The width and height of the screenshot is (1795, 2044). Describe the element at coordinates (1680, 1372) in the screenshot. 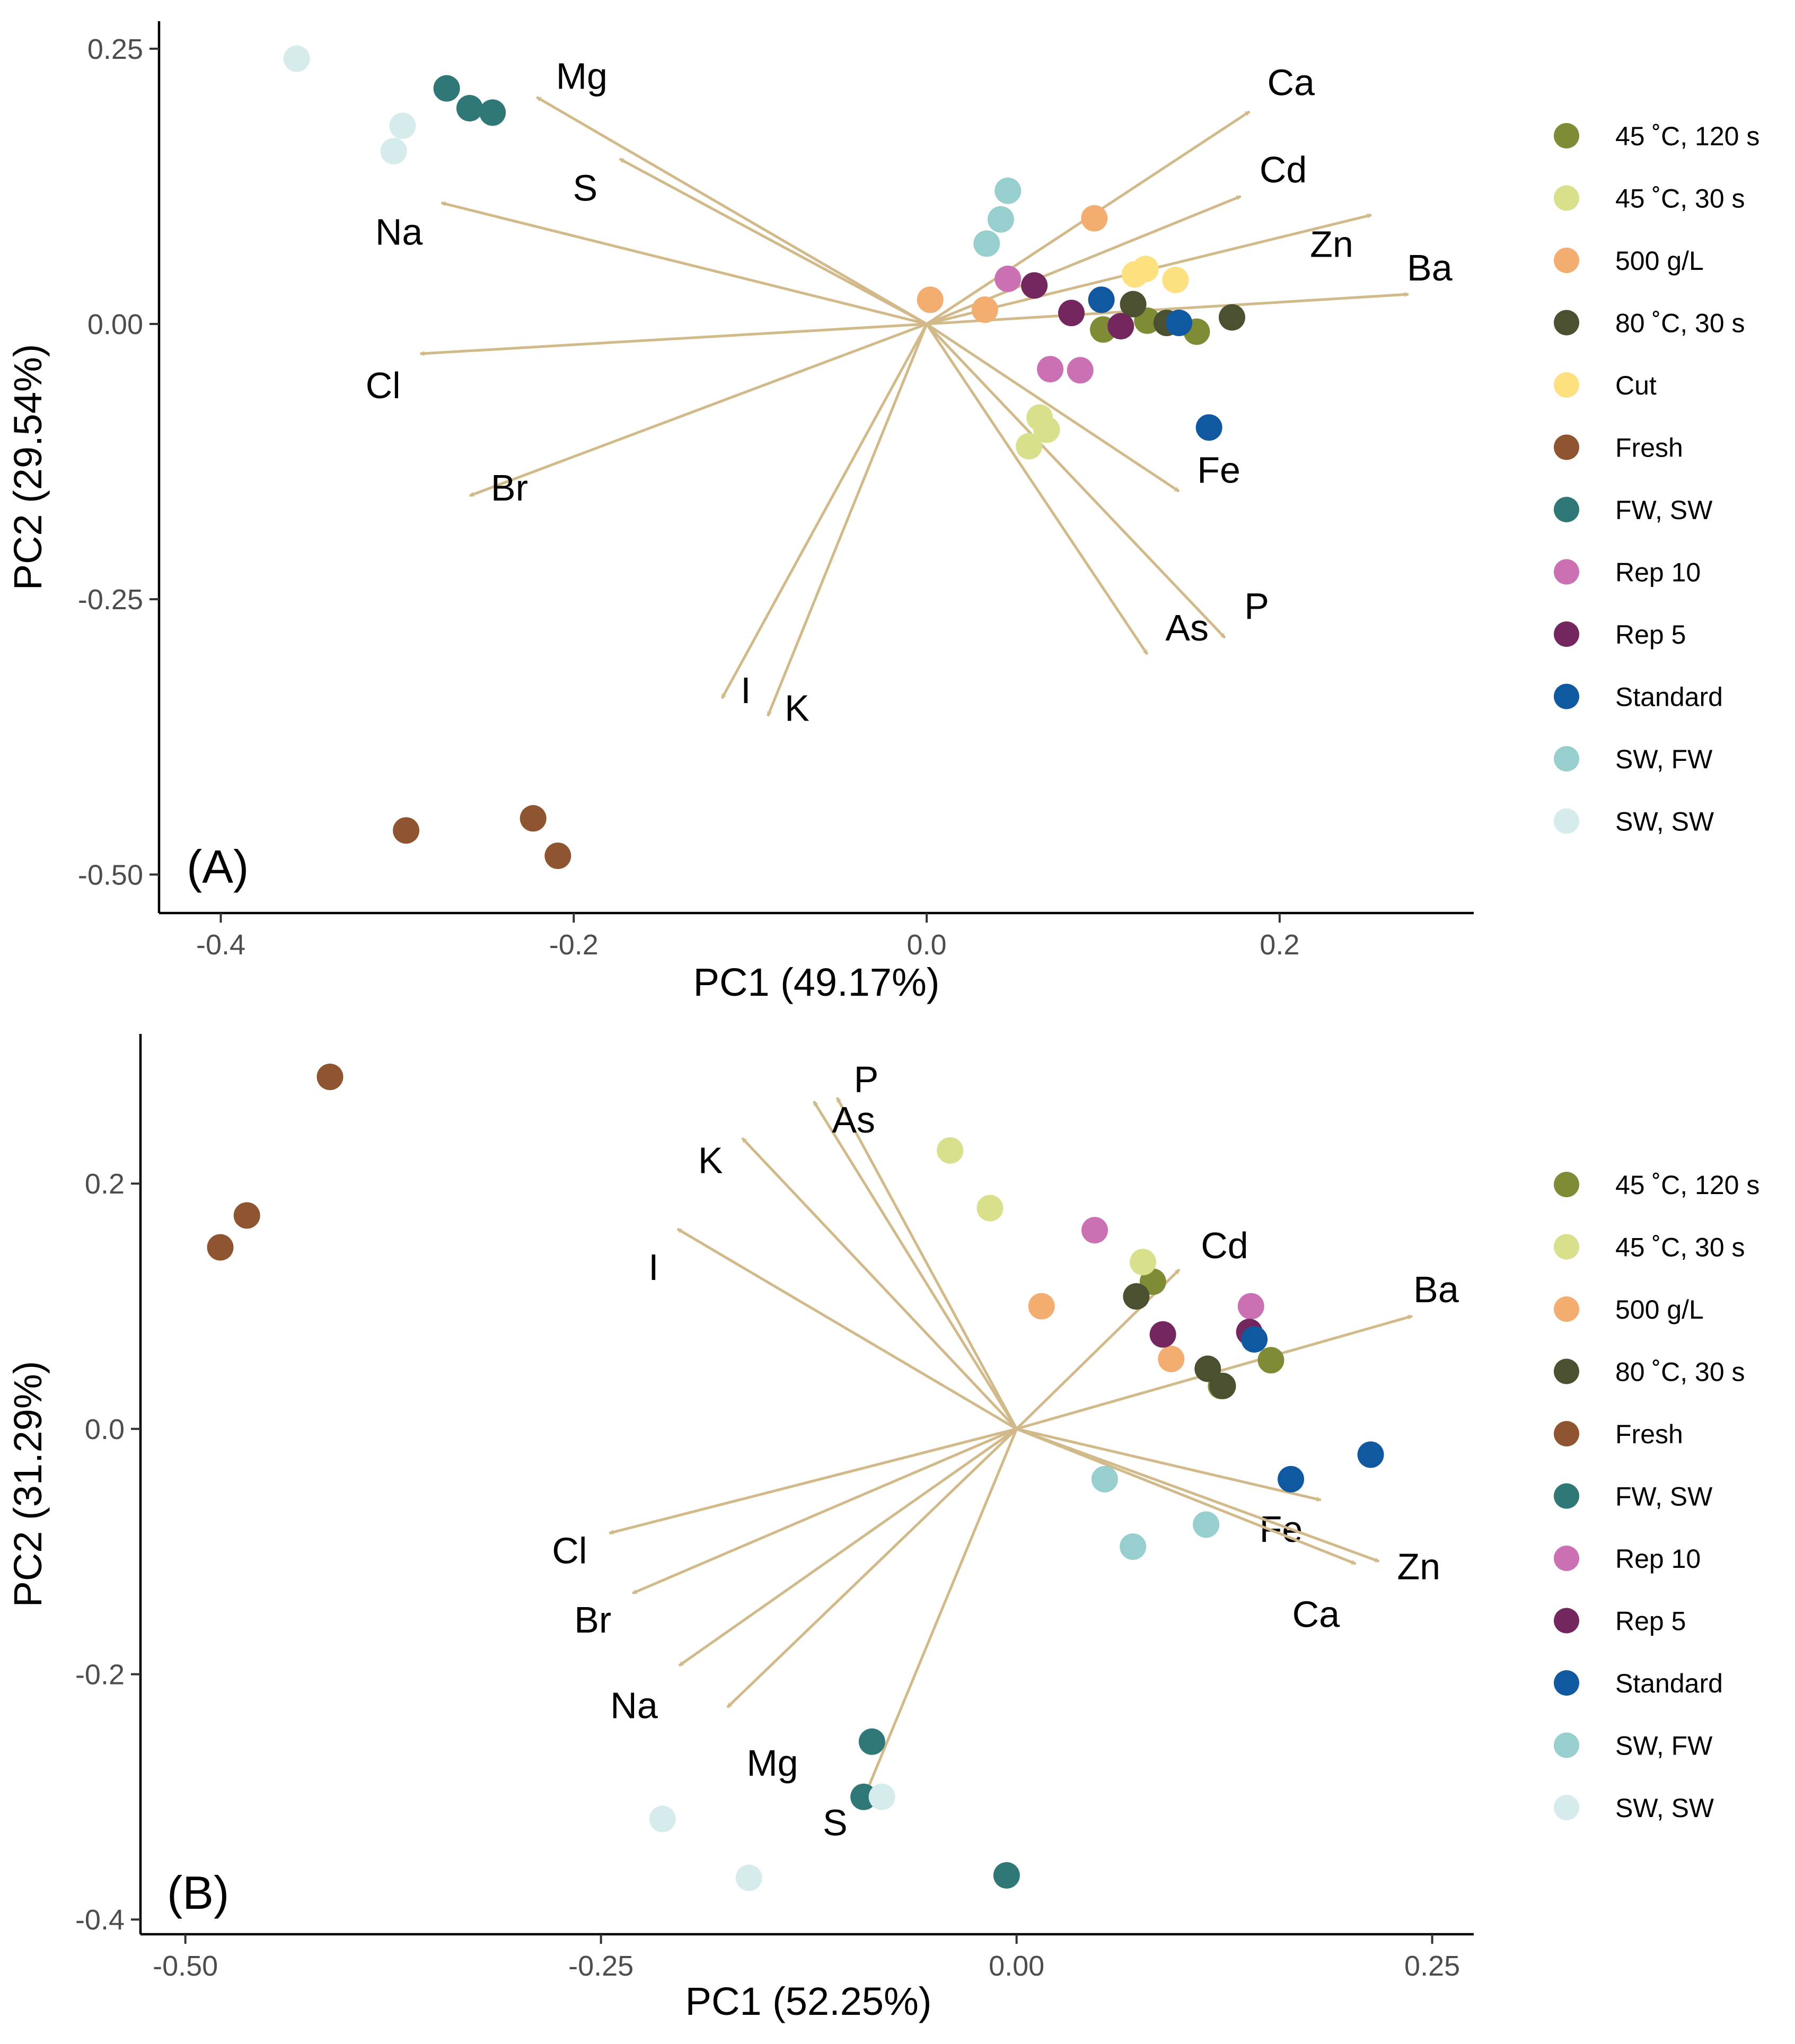

I see `legend-label: 80 ˚C, 30 s` at that location.